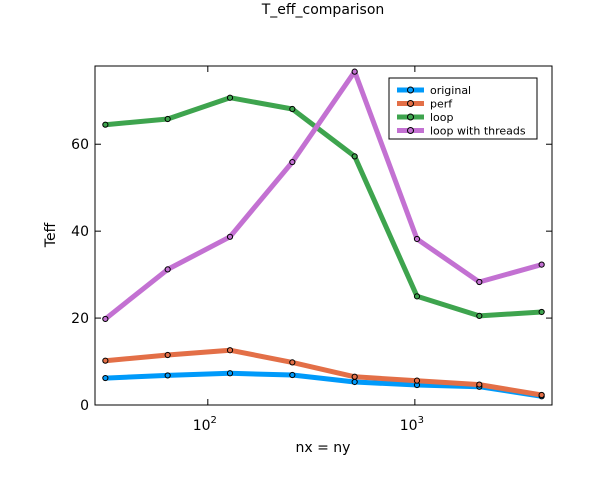  What do you see at coordinates (441, 104) in the screenshot?
I see `legend-label: perf` at bounding box center [441, 104].